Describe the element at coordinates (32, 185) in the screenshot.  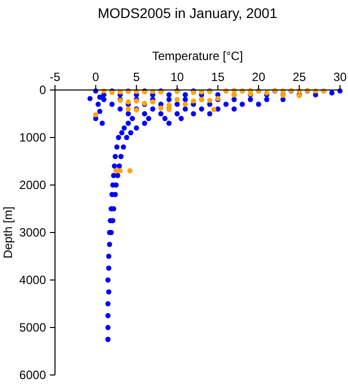
I see `y-tick-label: 2000` at that location.